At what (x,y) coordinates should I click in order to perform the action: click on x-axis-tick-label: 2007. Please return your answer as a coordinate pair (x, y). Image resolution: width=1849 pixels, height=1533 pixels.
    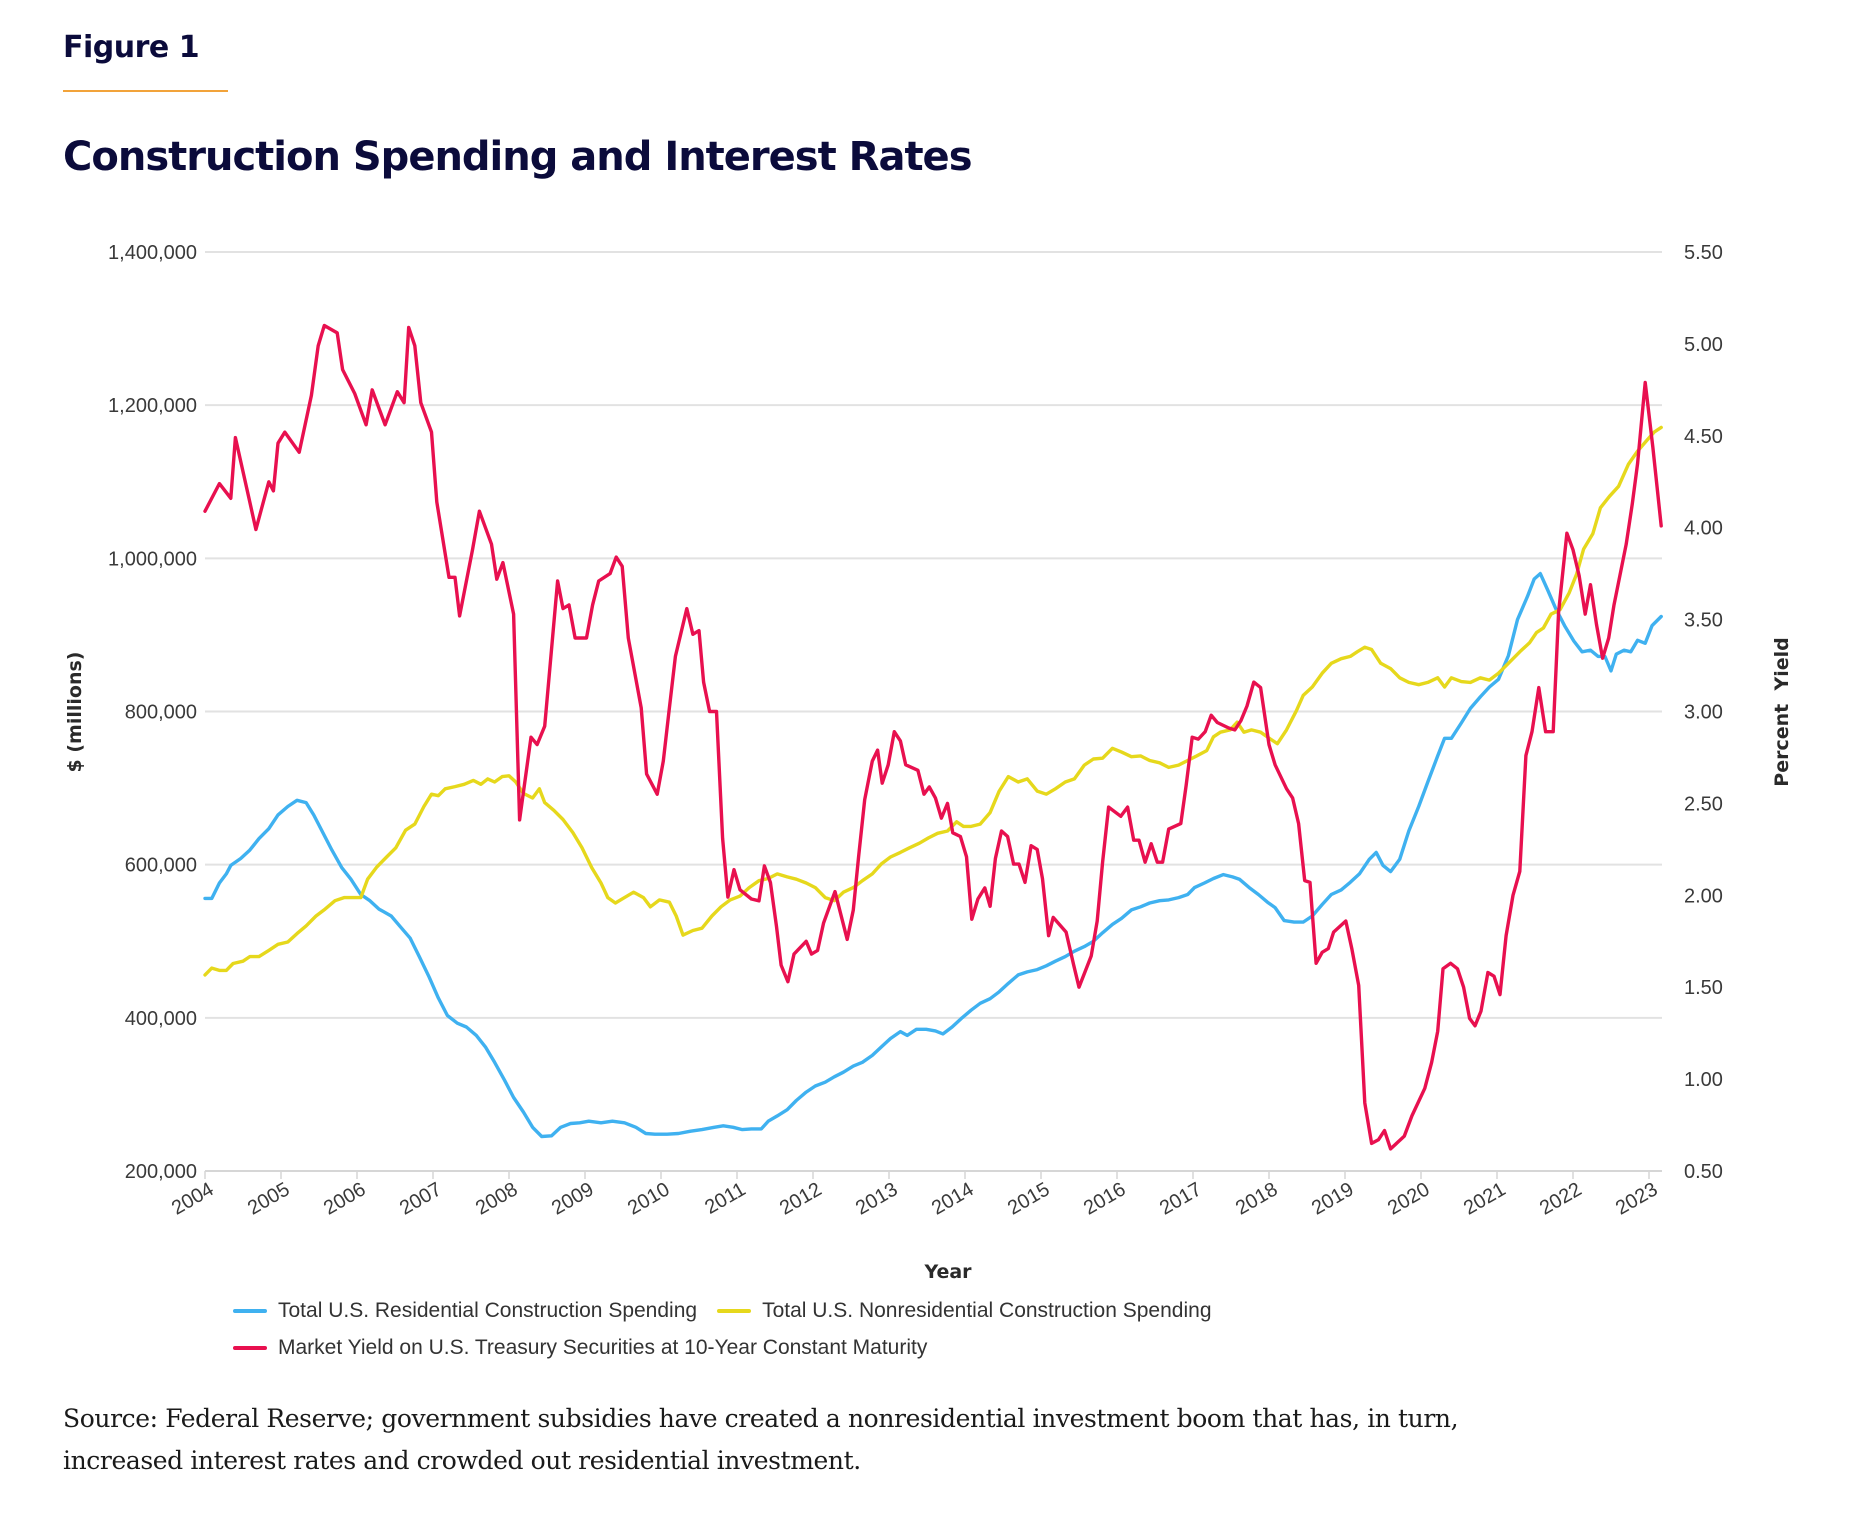
    Looking at the image, I should click on (421, 1198).